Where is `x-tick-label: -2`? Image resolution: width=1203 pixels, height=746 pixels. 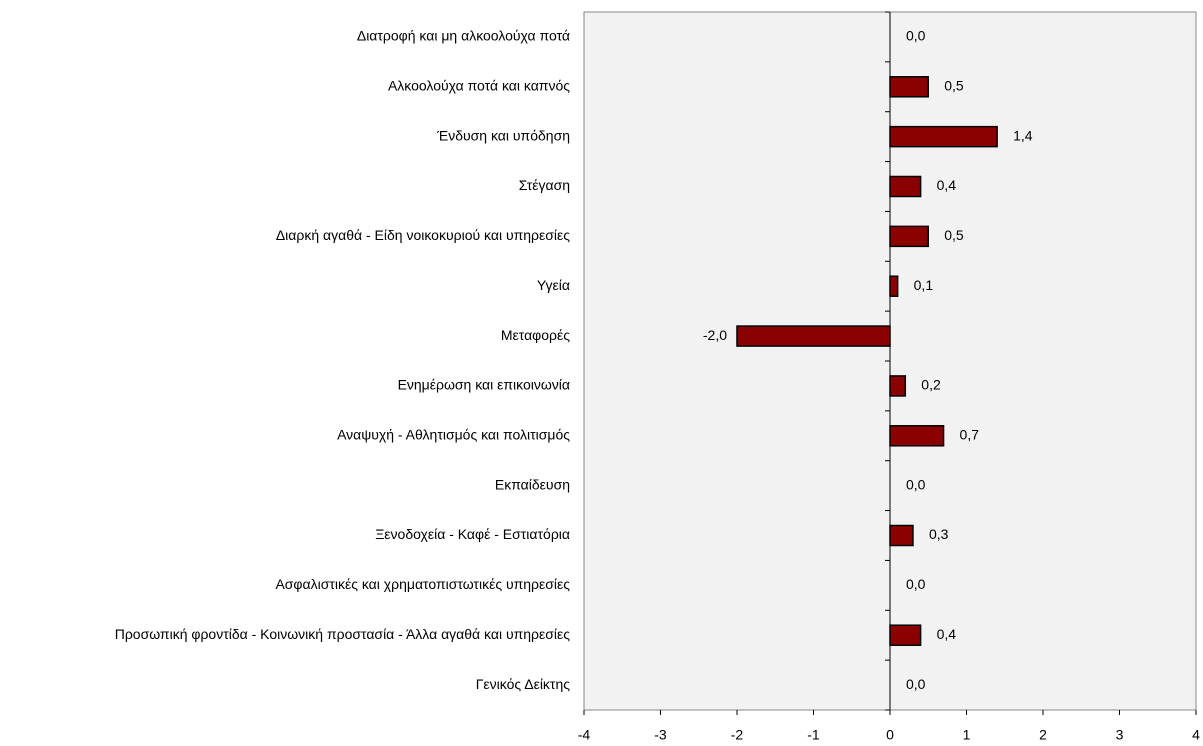 x-tick-label: -2 is located at coordinates (737, 735).